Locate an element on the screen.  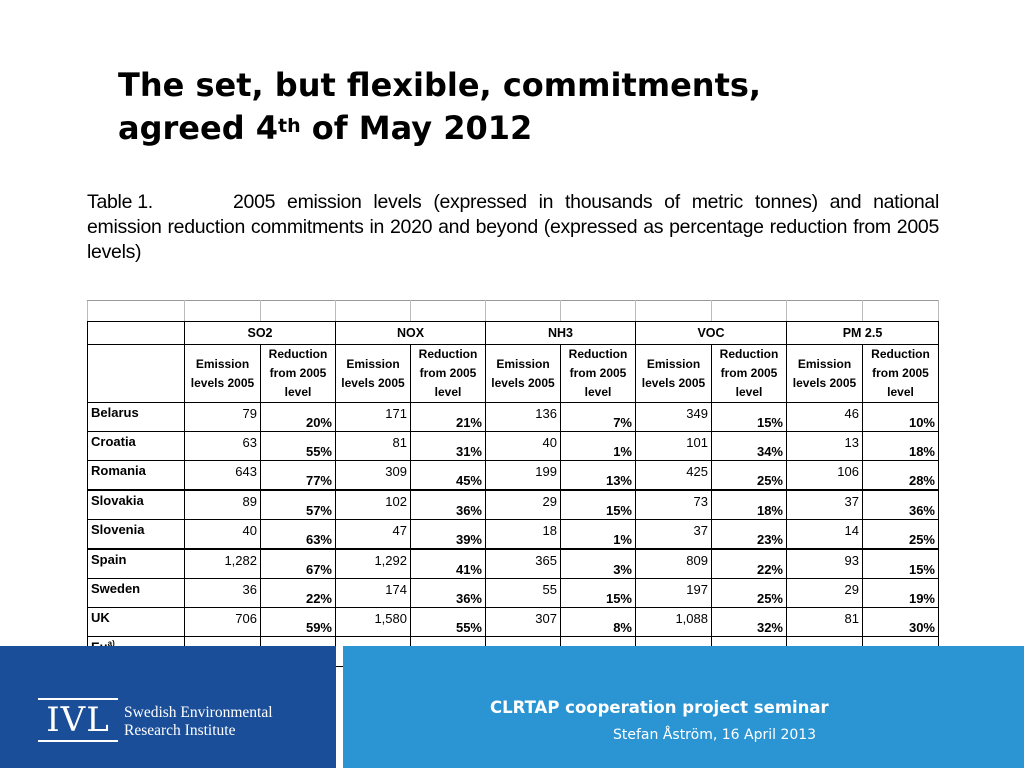
nh3-reduction-cell: 15% is located at coordinates (598, 504).